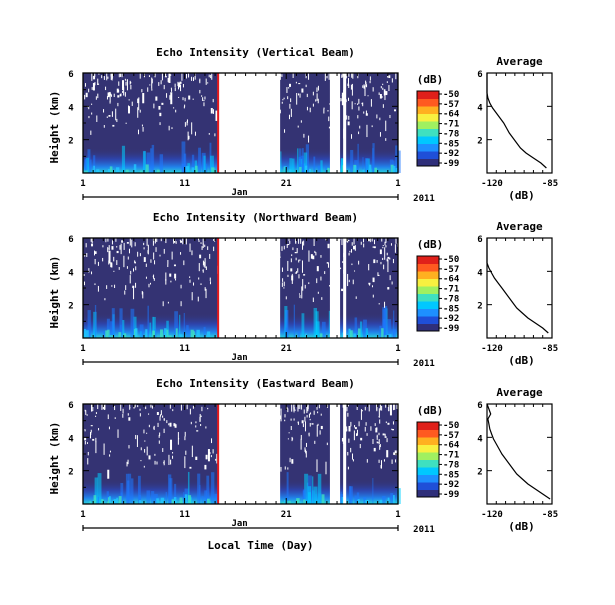  Describe the element at coordinates (451, 154) in the screenshot. I see `colorbar-tick-label: -92` at that location.